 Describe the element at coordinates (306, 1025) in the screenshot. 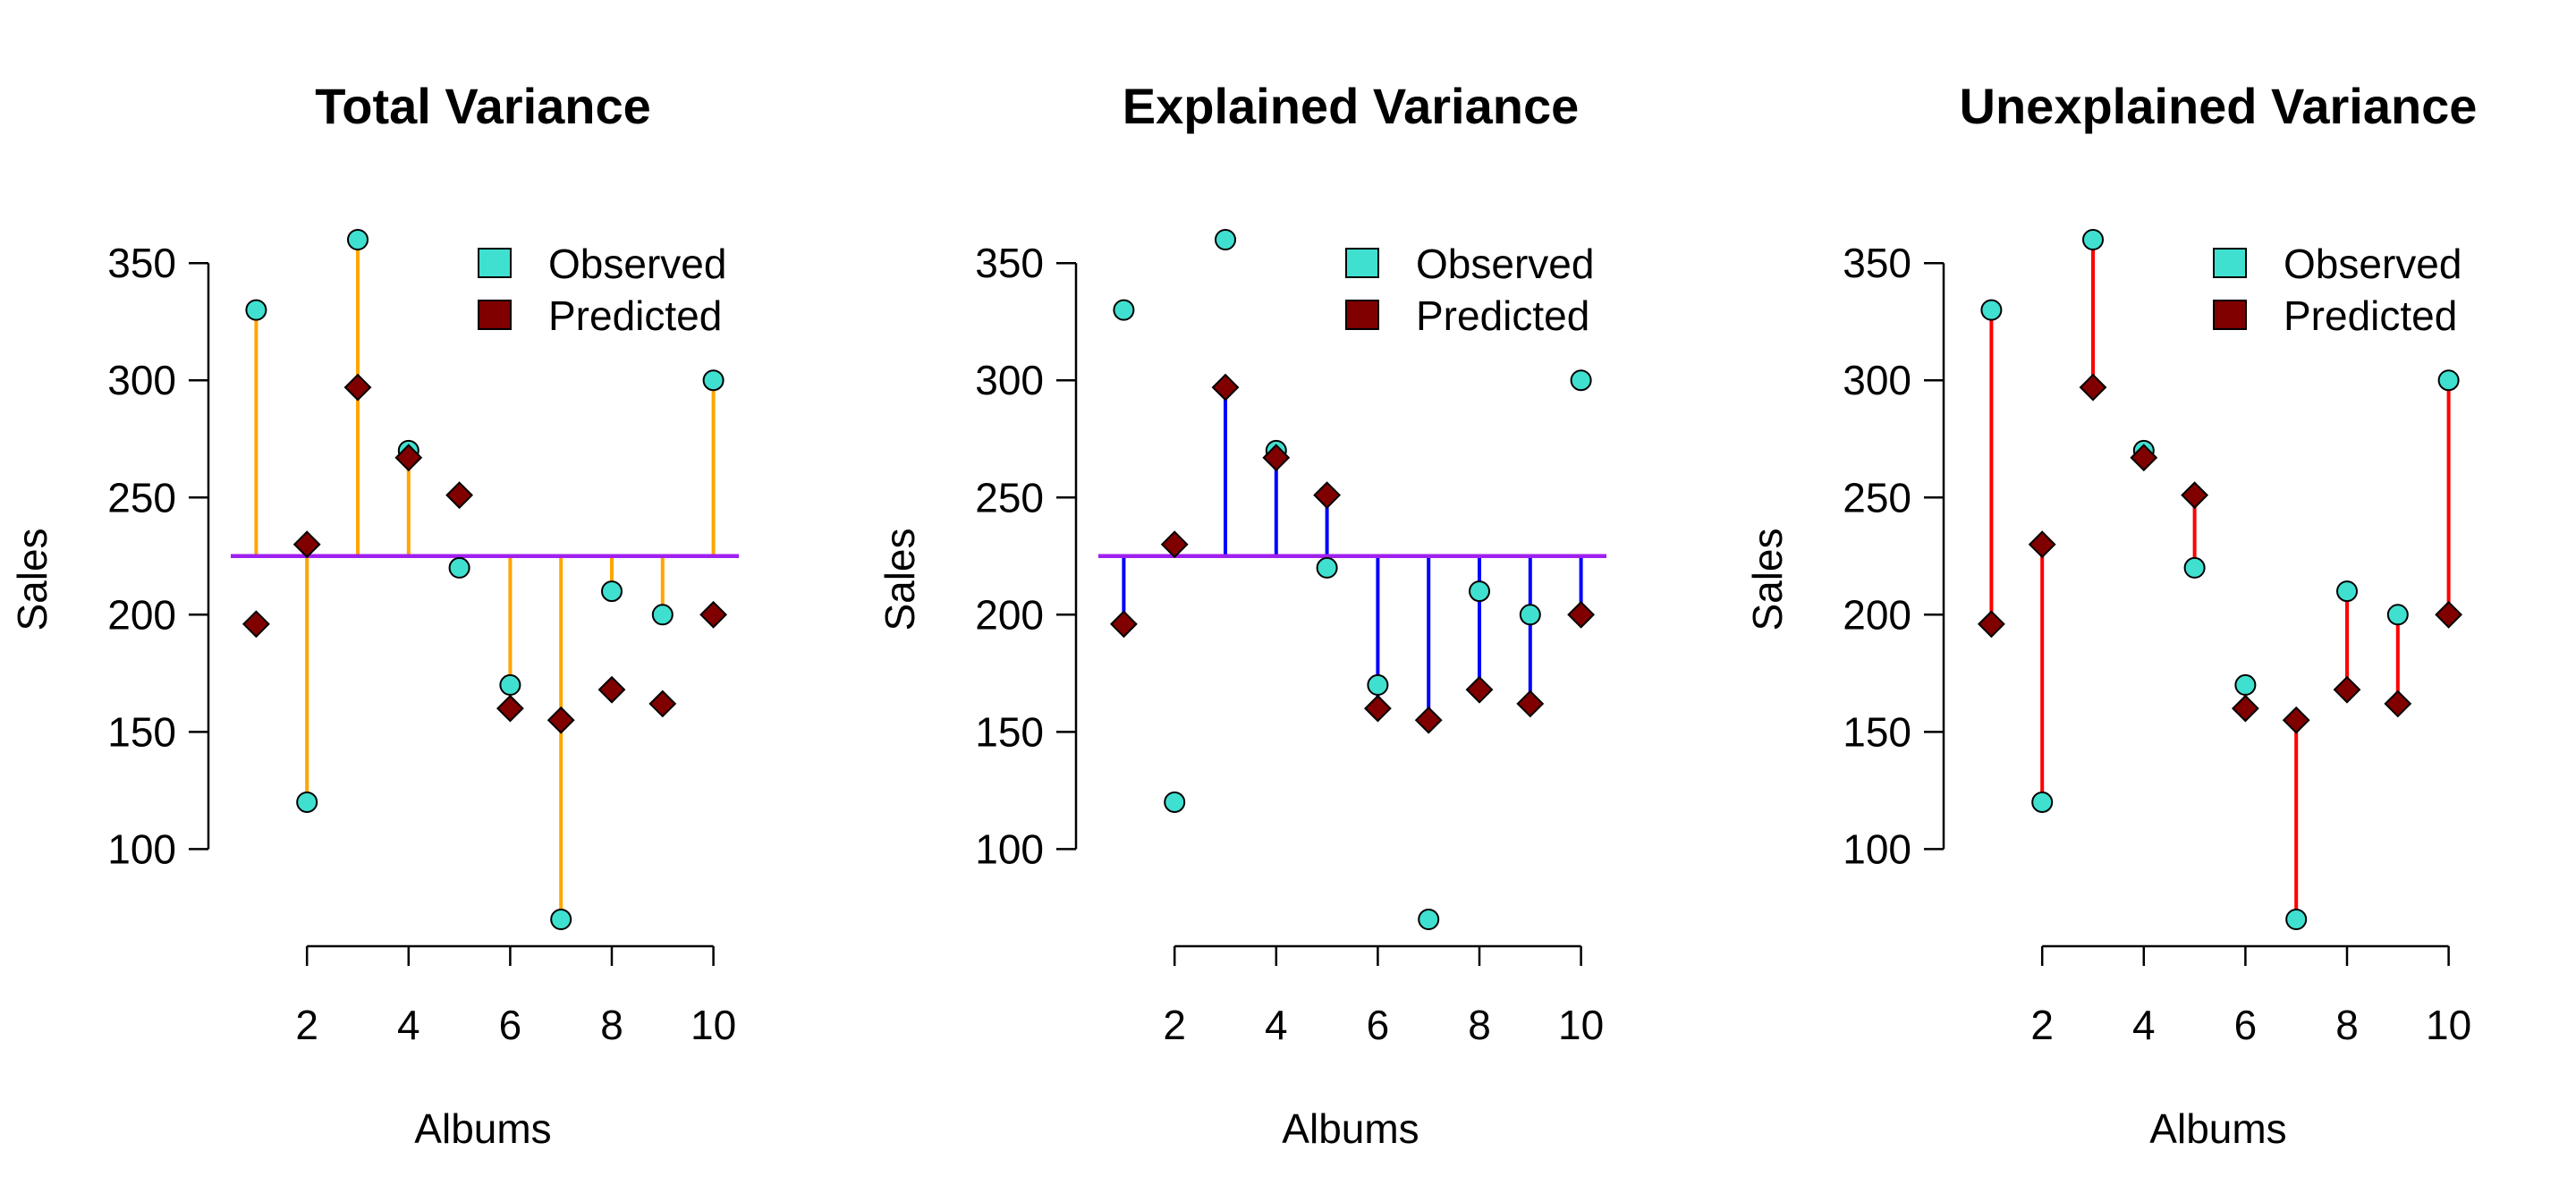

I see `x-tick-label: 2` at that location.